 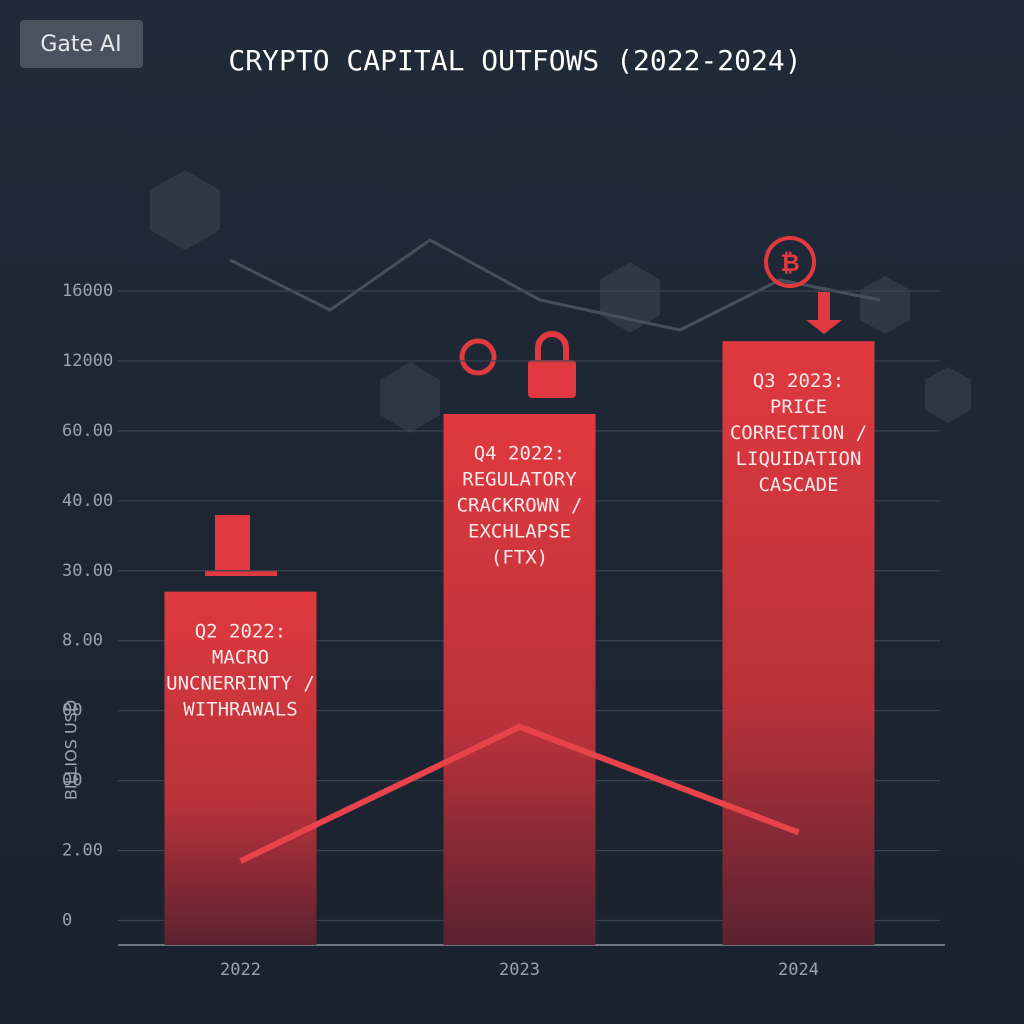 What do you see at coordinates (87, 291) in the screenshot?
I see `y-tick-label: 16000` at bounding box center [87, 291].